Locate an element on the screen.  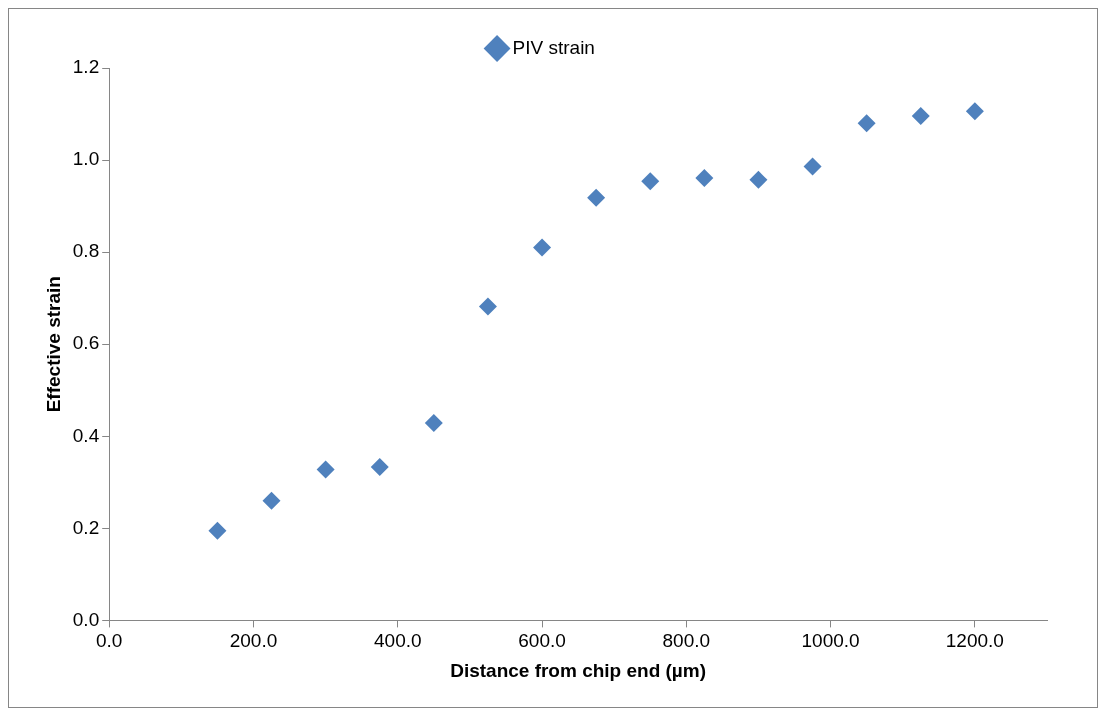
y-tick-label: 0.6 is located at coordinates (86, 343).